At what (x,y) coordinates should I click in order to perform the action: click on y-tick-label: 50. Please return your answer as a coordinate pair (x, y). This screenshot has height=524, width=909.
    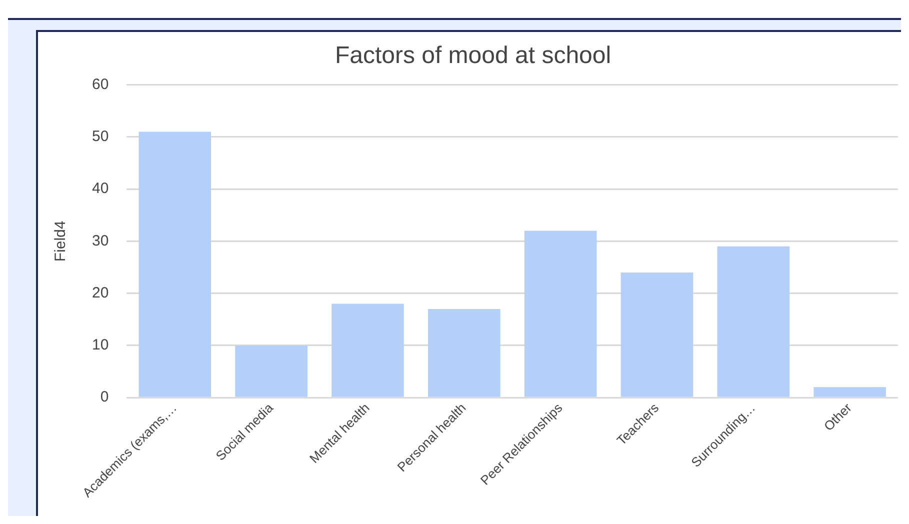
    Looking at the image, I should click on (100, 137).